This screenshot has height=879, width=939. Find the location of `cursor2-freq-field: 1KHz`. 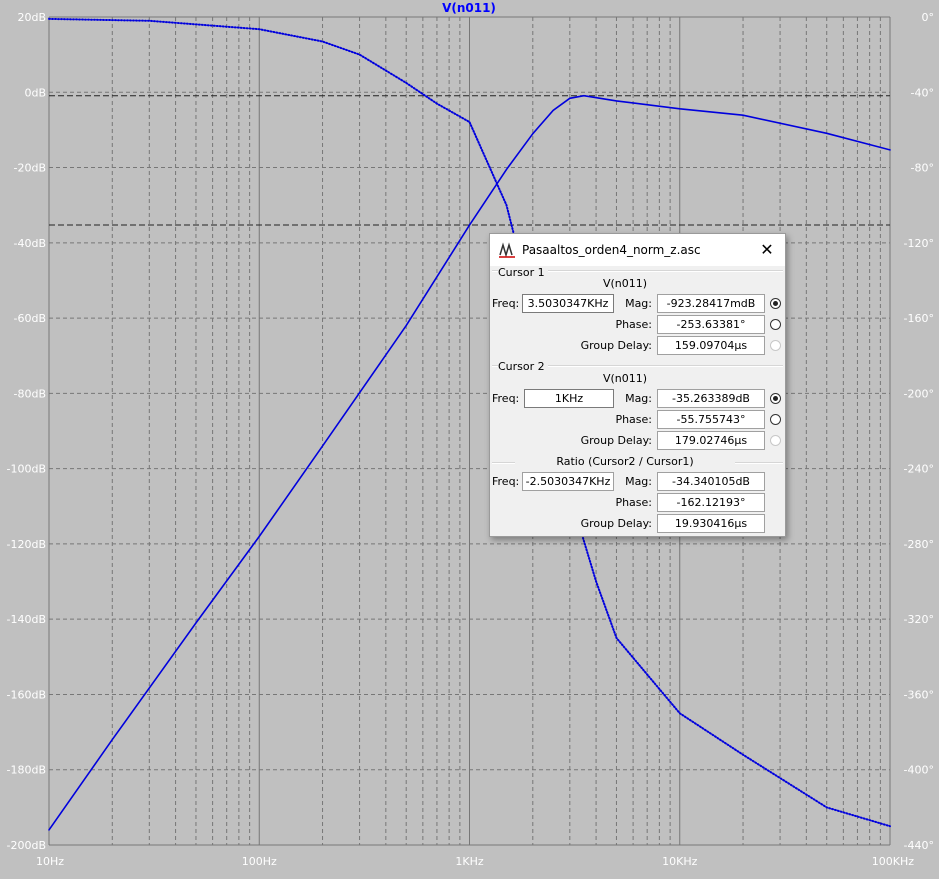

cursor2-freq-field: 1KHz is located at coordinates (569, 398).